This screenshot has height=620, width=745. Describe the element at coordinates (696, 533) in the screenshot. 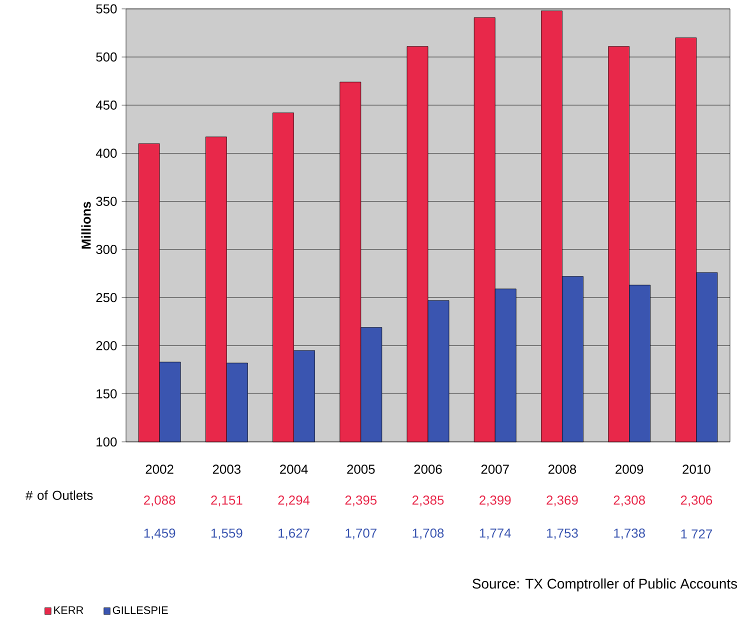

I see `text: 1 727` at that location.